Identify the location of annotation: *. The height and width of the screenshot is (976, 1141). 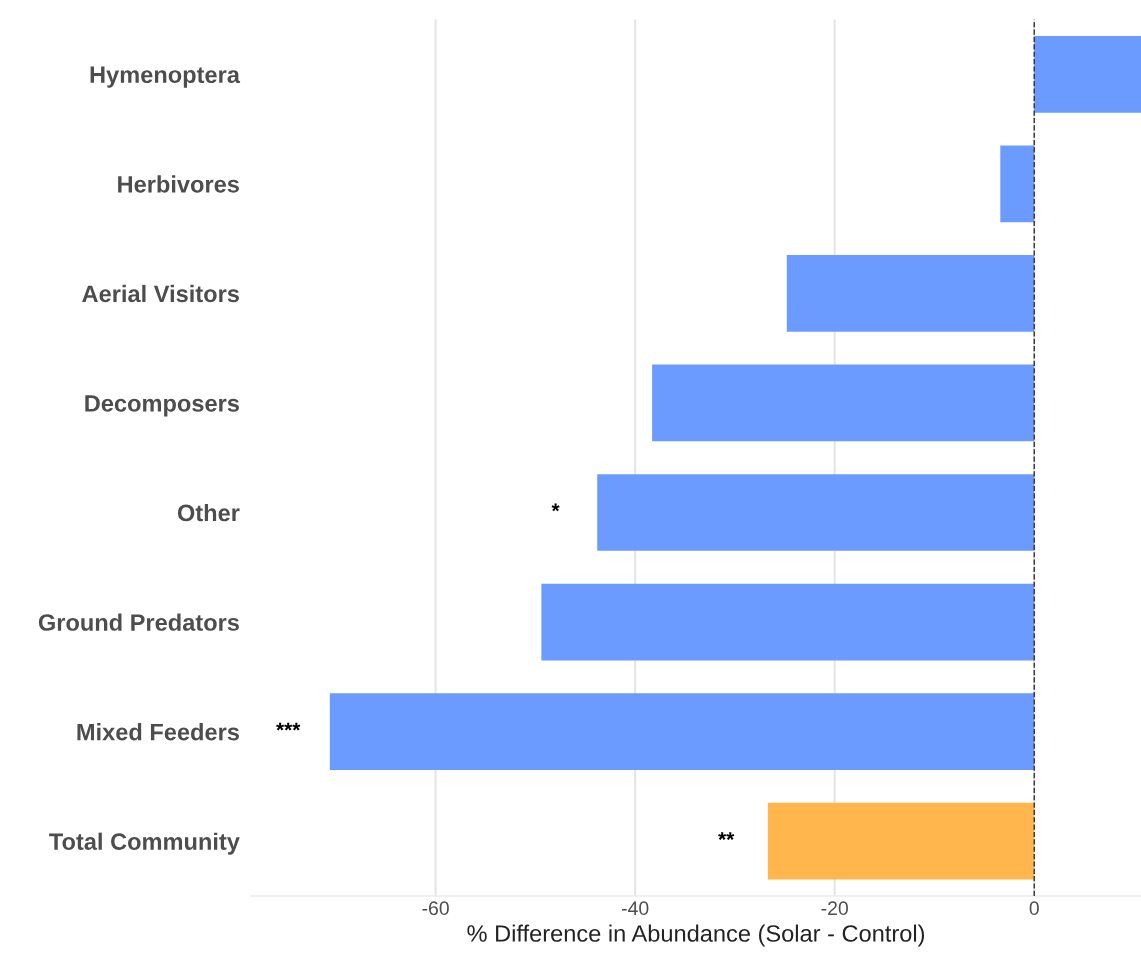
(555, 507).